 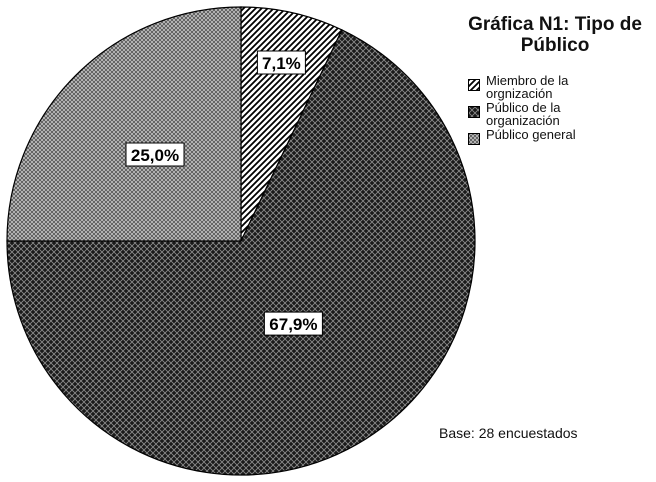 I want to click on slice-label-publico-organizacion: 67,9%, so click(x=293, y=323).